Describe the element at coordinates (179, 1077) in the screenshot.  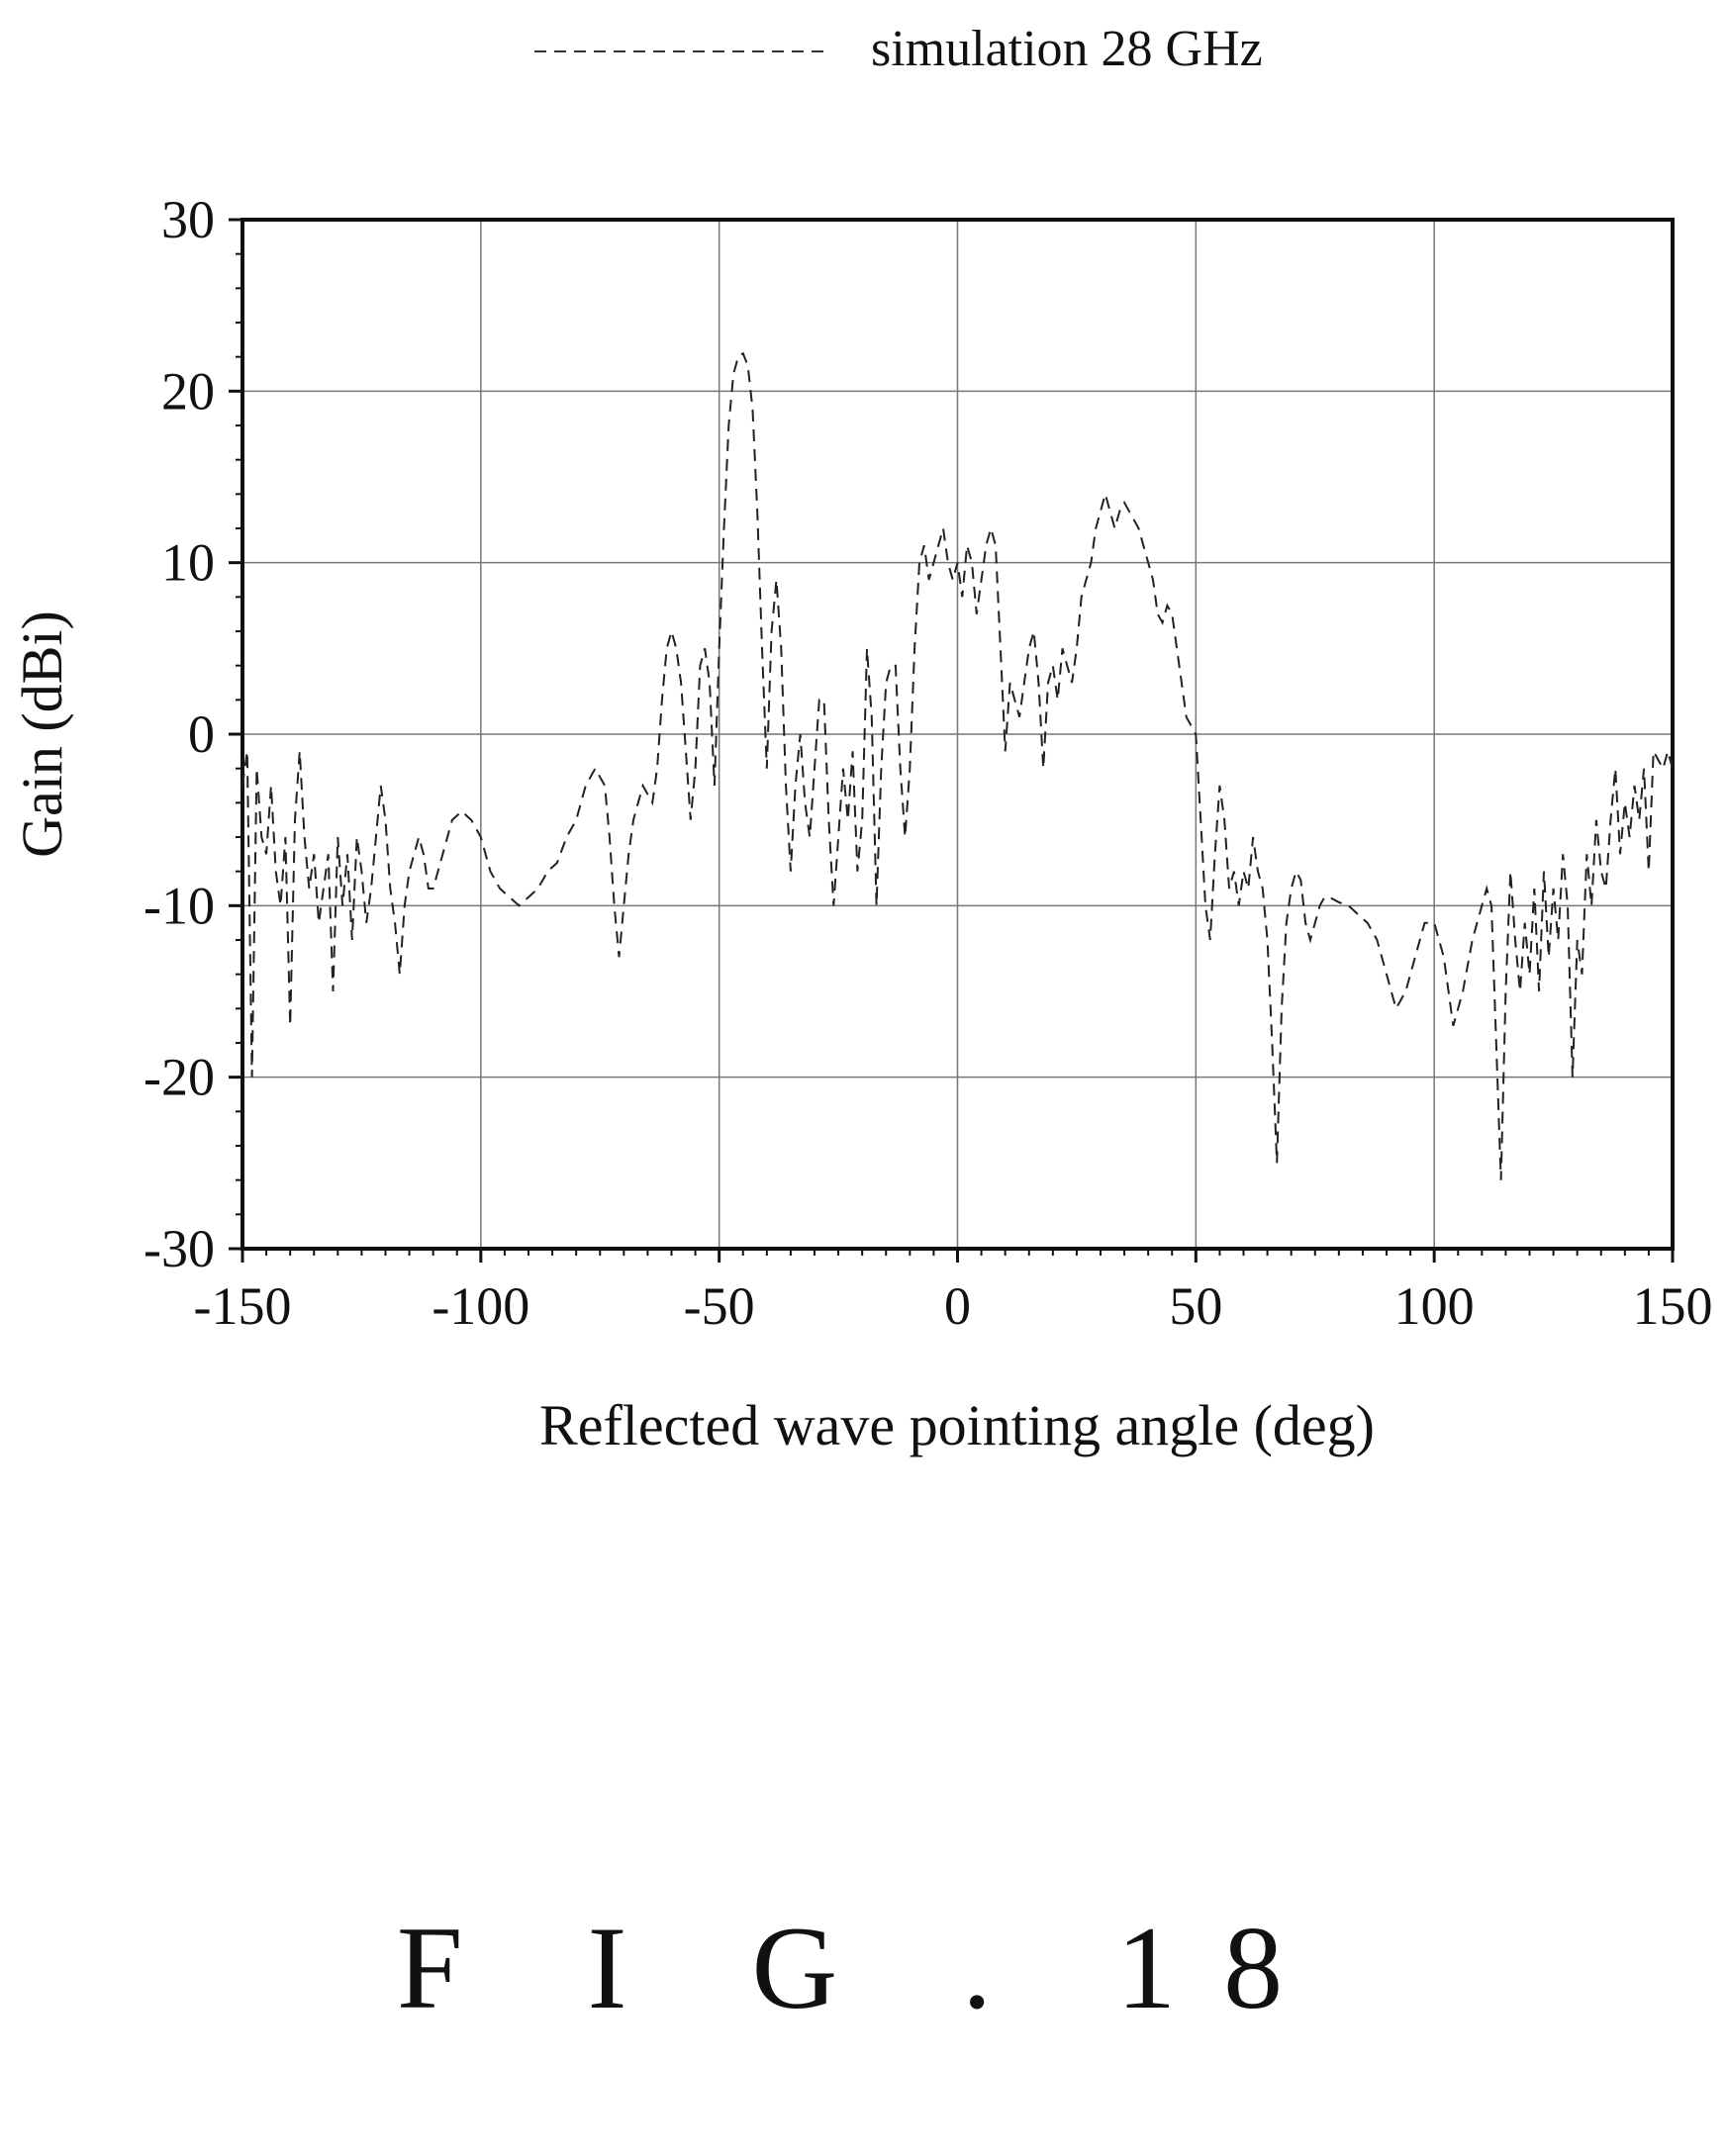
I see `y-tick-label: -20` at that location.